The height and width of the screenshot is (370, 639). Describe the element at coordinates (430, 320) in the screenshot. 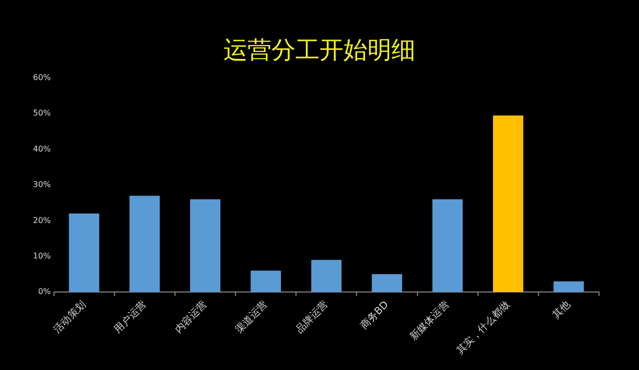

I see `x-tick-label: 新媒体运营` at that location.